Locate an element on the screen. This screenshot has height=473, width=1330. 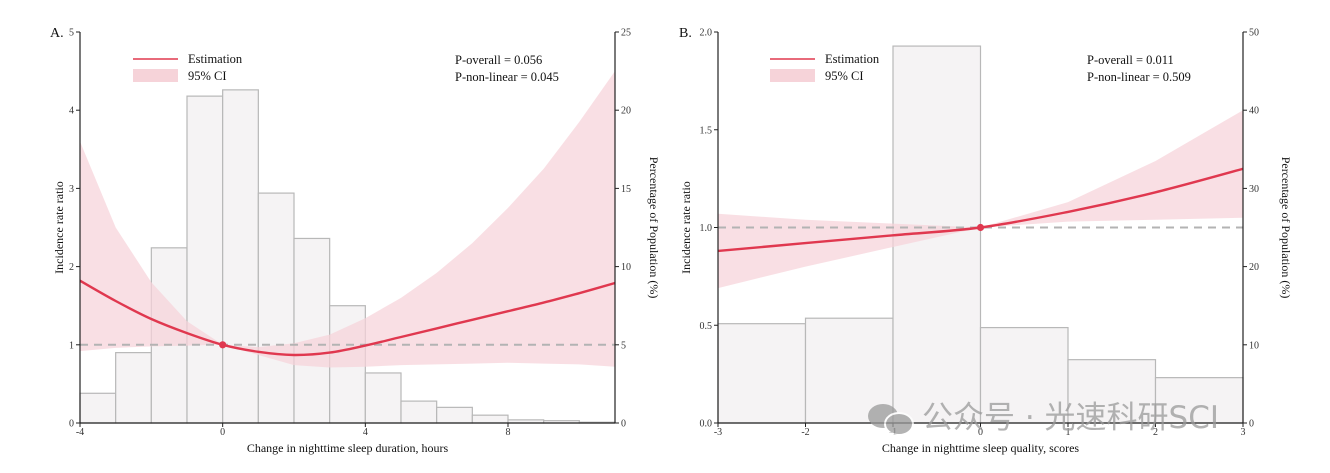
y-tick-label: 5 is located at coordinates (71, 33).